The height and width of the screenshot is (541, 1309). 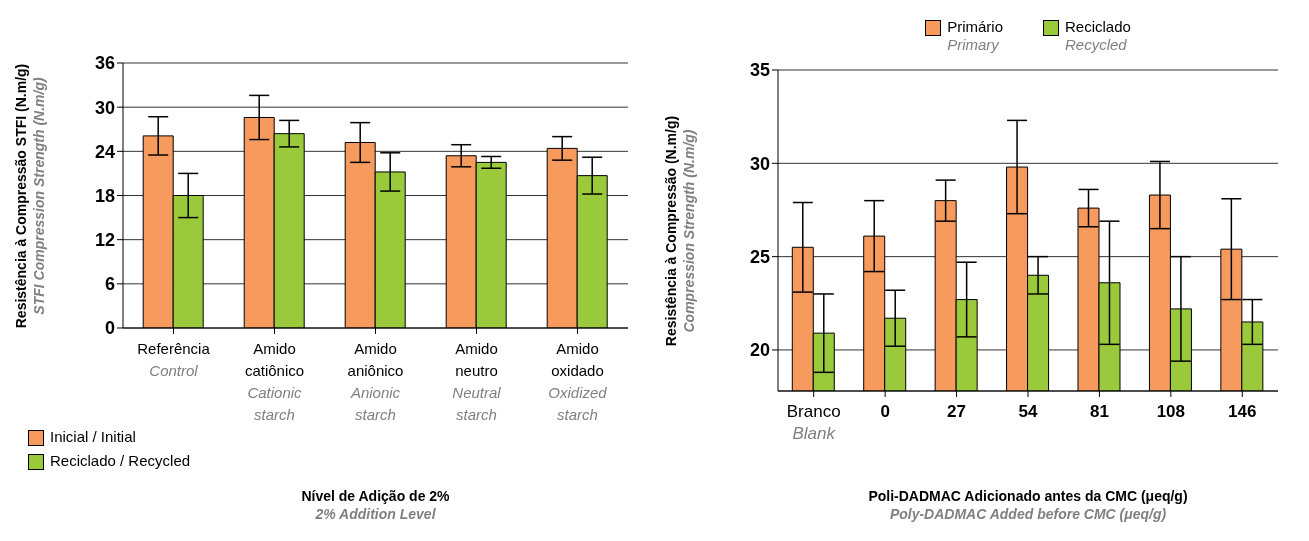 What do you see at coordinates (1097, 36) in the screenshot?
I see `legend-label: Reciclado Recycled` at bounding box center [1097, 36].